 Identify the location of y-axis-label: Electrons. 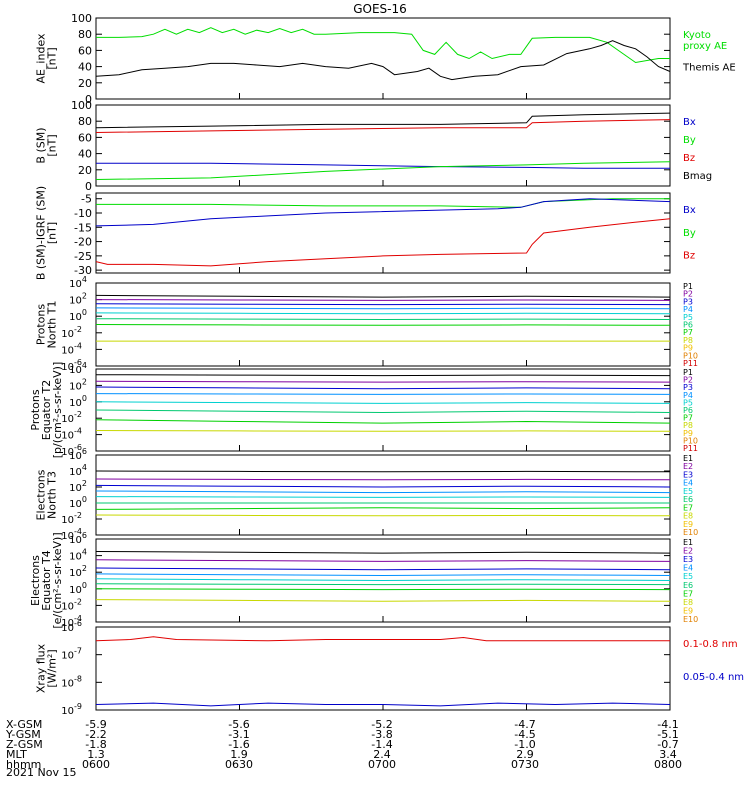
(41, 494).